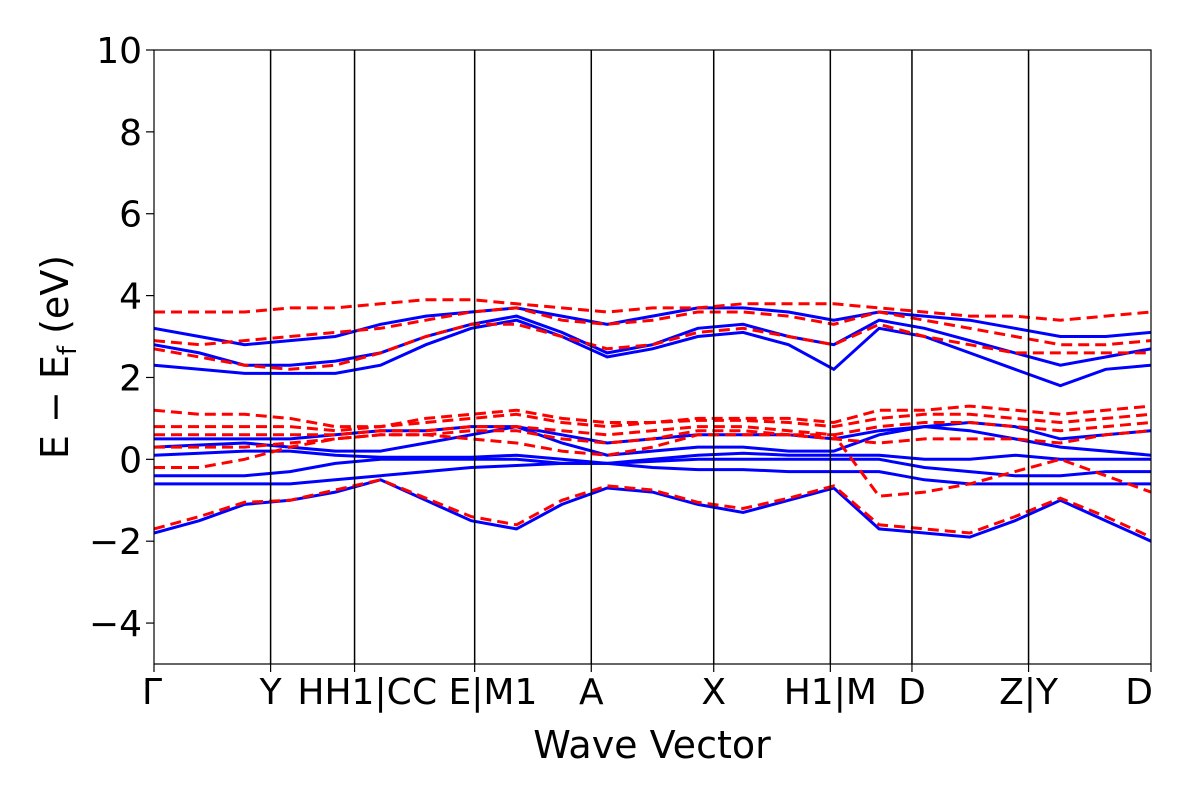 The height and width of the screenshot is (800, 1200). I want to click on x-tick-label: A, so click(591, 692).